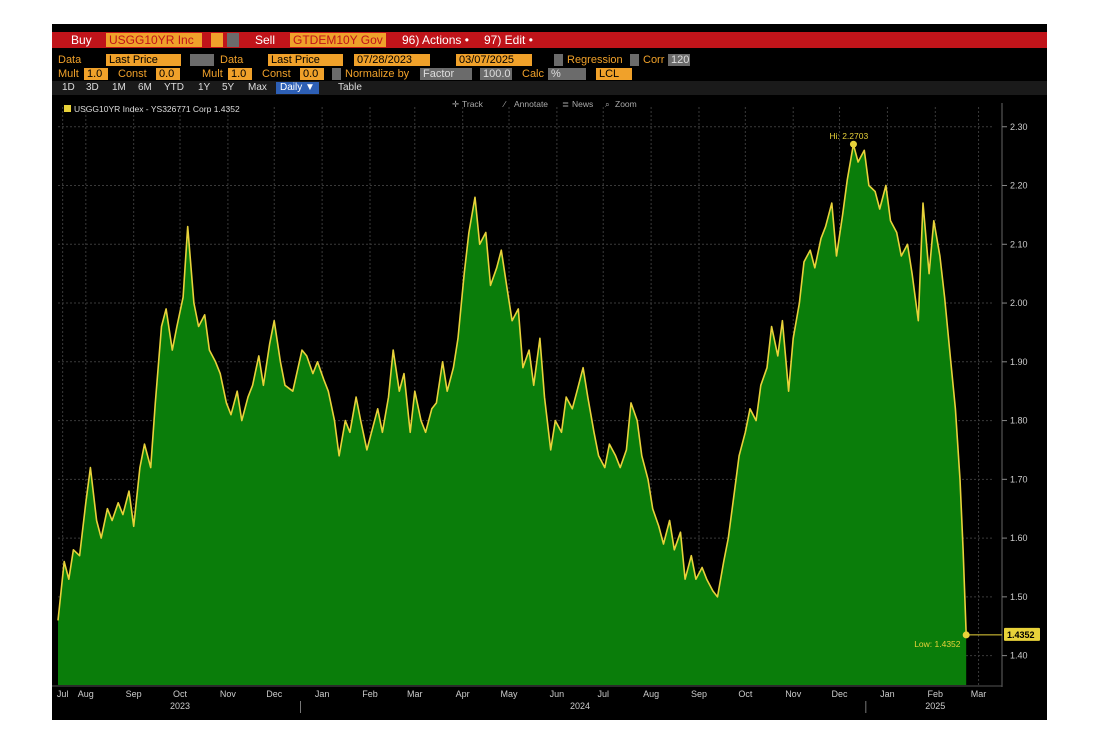 This screenshot has width=1099, height=744. I want to click on mult2-field: 1.0, so click(240, 74).